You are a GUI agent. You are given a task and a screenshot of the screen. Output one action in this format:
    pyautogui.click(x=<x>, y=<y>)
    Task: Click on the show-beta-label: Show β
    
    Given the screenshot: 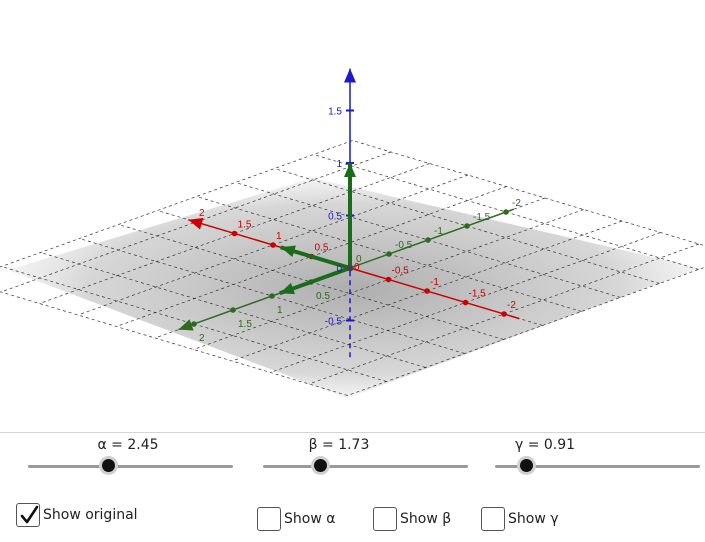 What is the action you would take?
    pyautogui.click(x=426, y=519)
    